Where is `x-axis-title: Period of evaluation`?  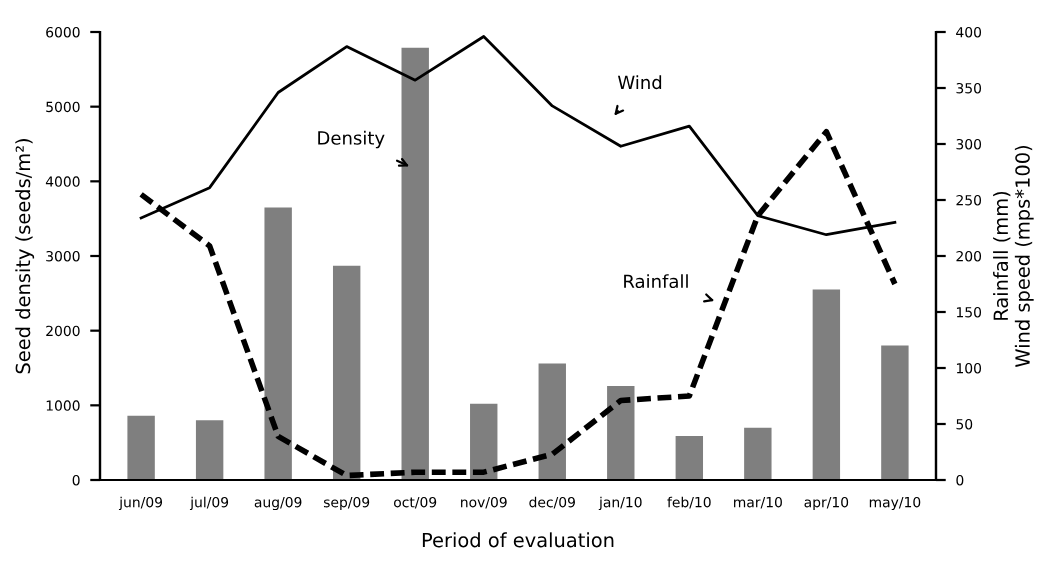
x-axis-title: Period of evaluation is located at coordinates (518, 540).